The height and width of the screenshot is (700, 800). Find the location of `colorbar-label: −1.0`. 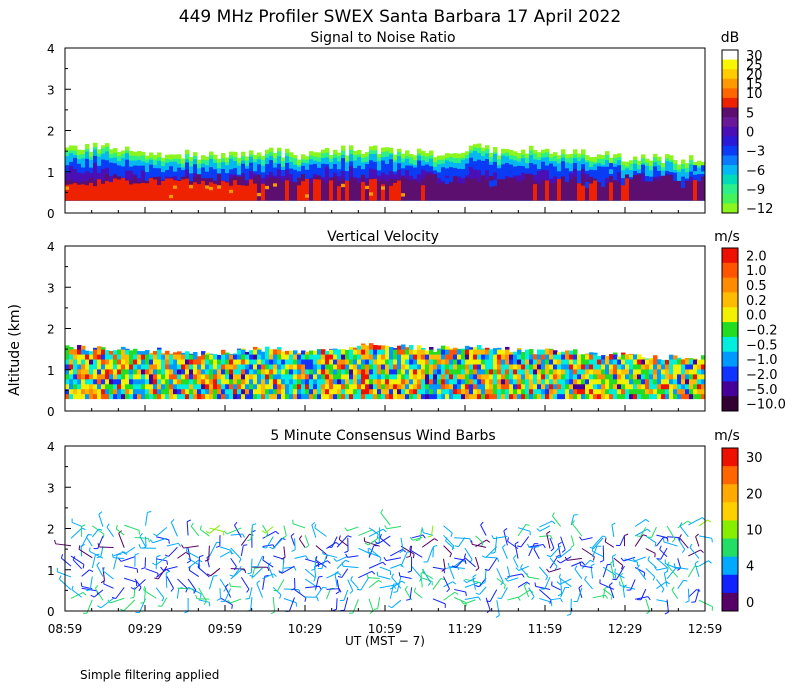

colorbar-label: −1.0 is located at coordinates (762, 360).